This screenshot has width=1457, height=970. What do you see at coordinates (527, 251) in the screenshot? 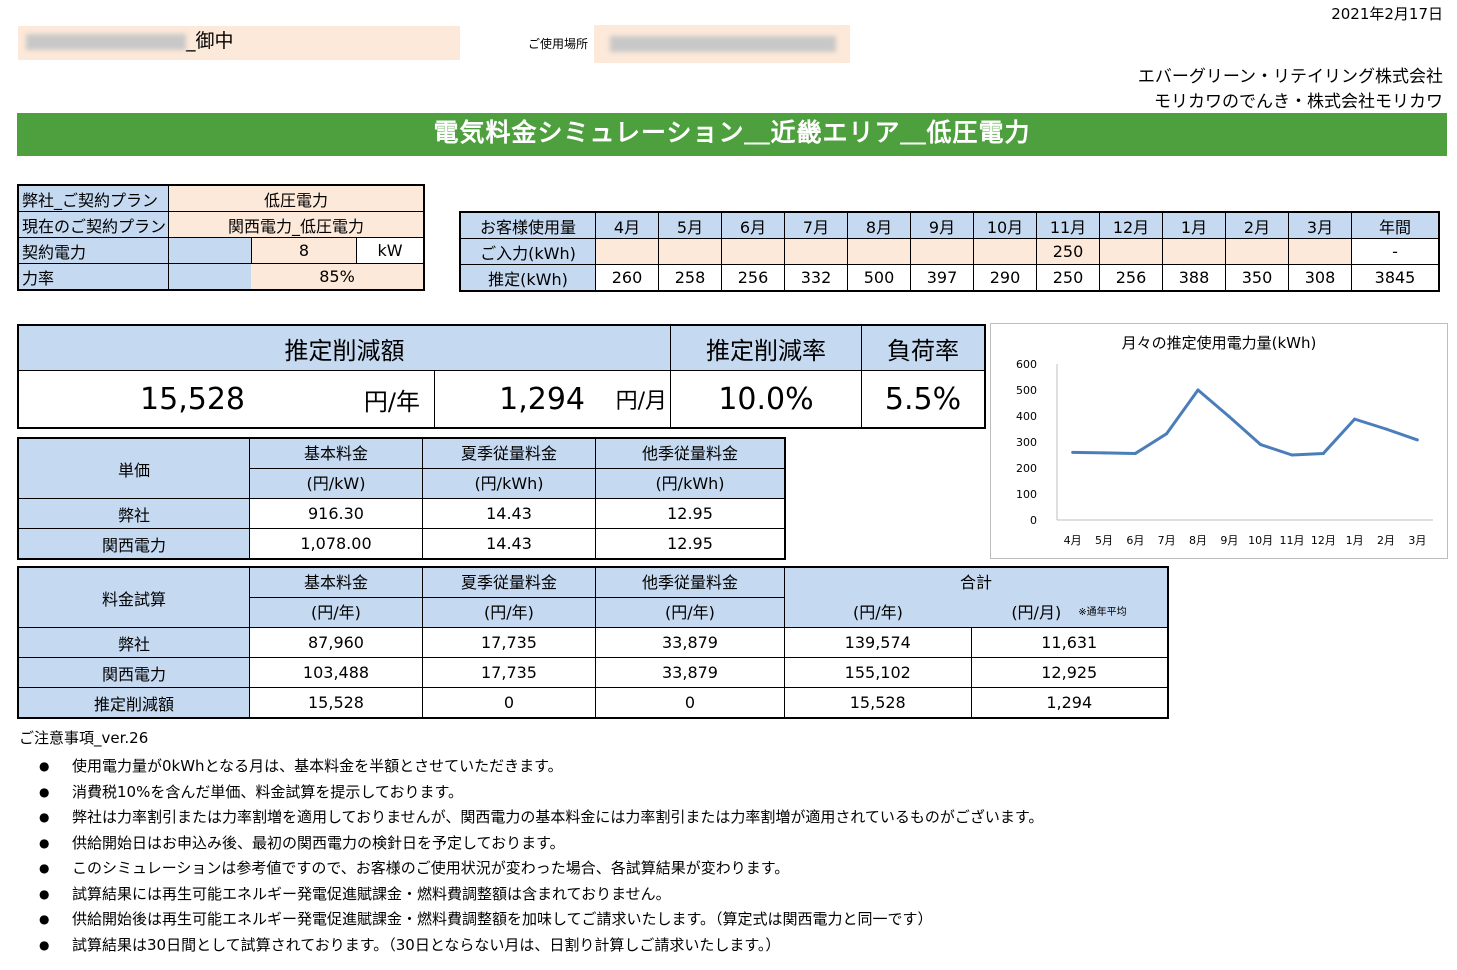
I see `input-kwh-label: ご入力(kWh)` at bounding box center [527, 251].